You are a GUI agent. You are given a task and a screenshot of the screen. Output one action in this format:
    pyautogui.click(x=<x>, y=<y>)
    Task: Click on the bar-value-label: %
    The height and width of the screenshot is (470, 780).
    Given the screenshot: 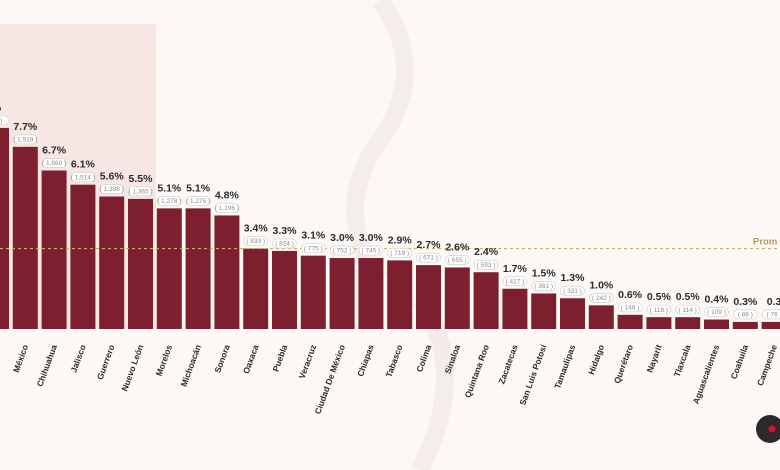 What is the action you would take?
    pyautogui.click(x=1, y=108)
    